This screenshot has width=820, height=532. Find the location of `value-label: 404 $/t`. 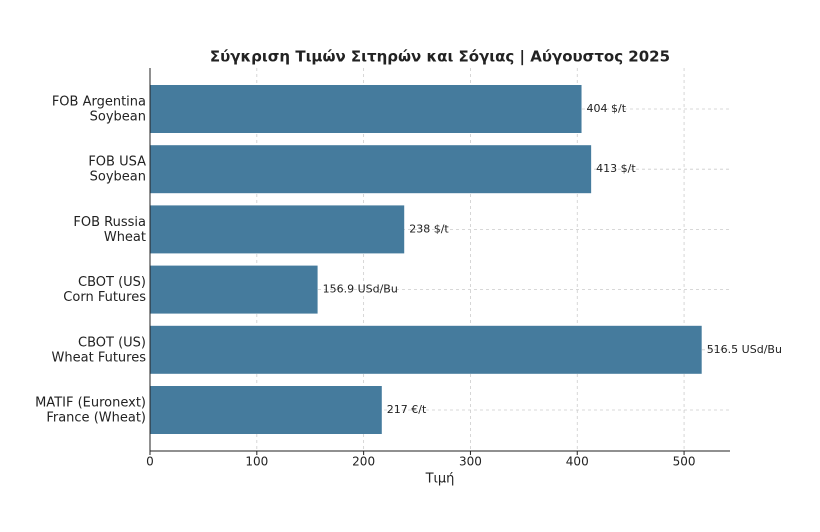

value-label: 404 $/t is located at coordinates (607, 108).